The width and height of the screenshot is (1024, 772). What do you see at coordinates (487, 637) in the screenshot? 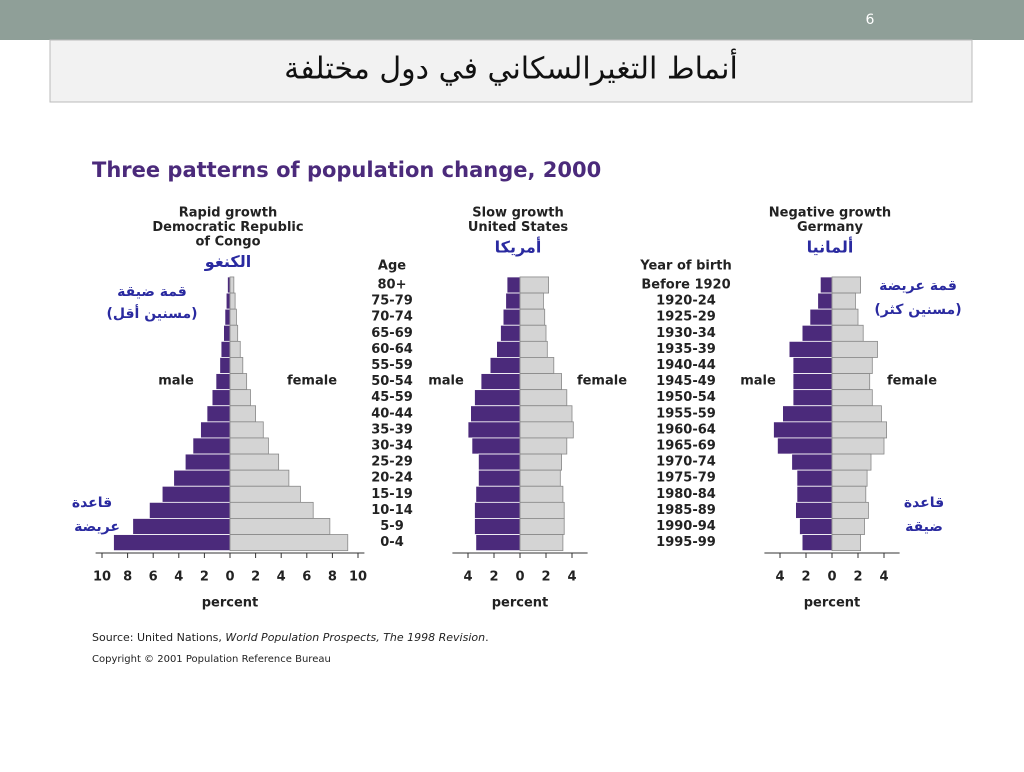
I see `source-part: .` at bounding box center [487, 637].